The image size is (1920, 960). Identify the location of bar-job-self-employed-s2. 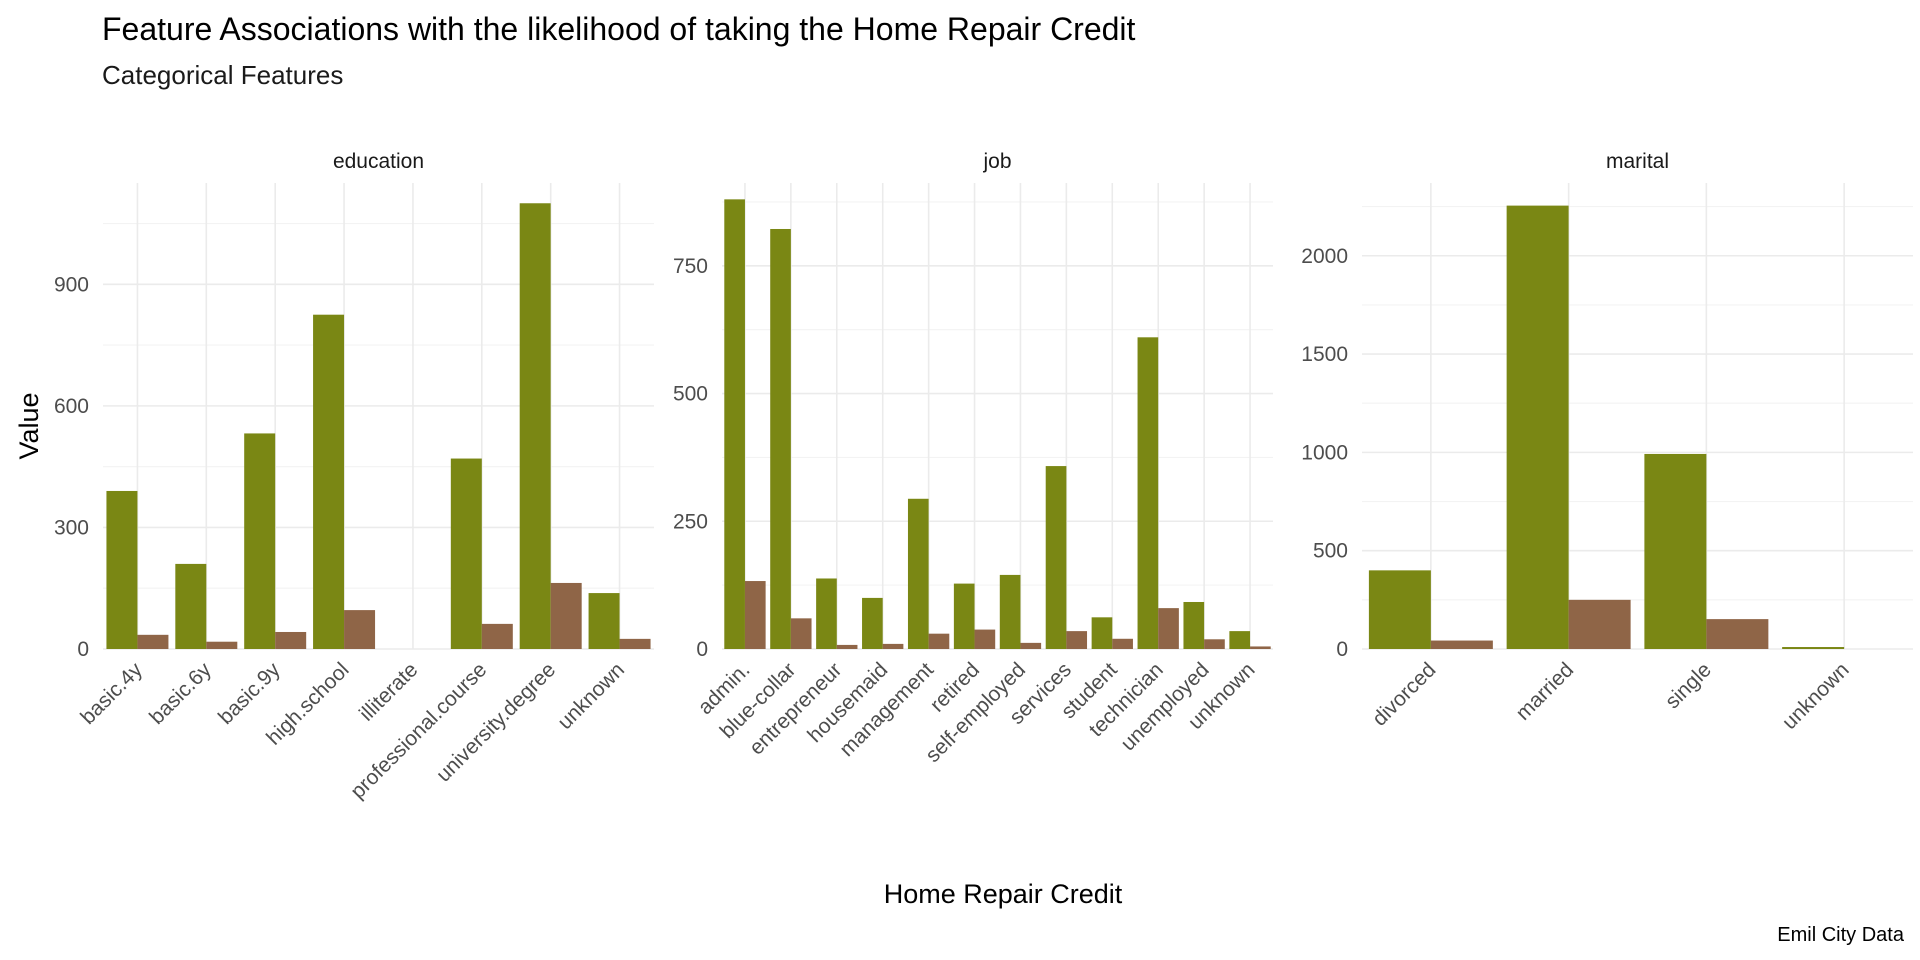
(1031, 645).